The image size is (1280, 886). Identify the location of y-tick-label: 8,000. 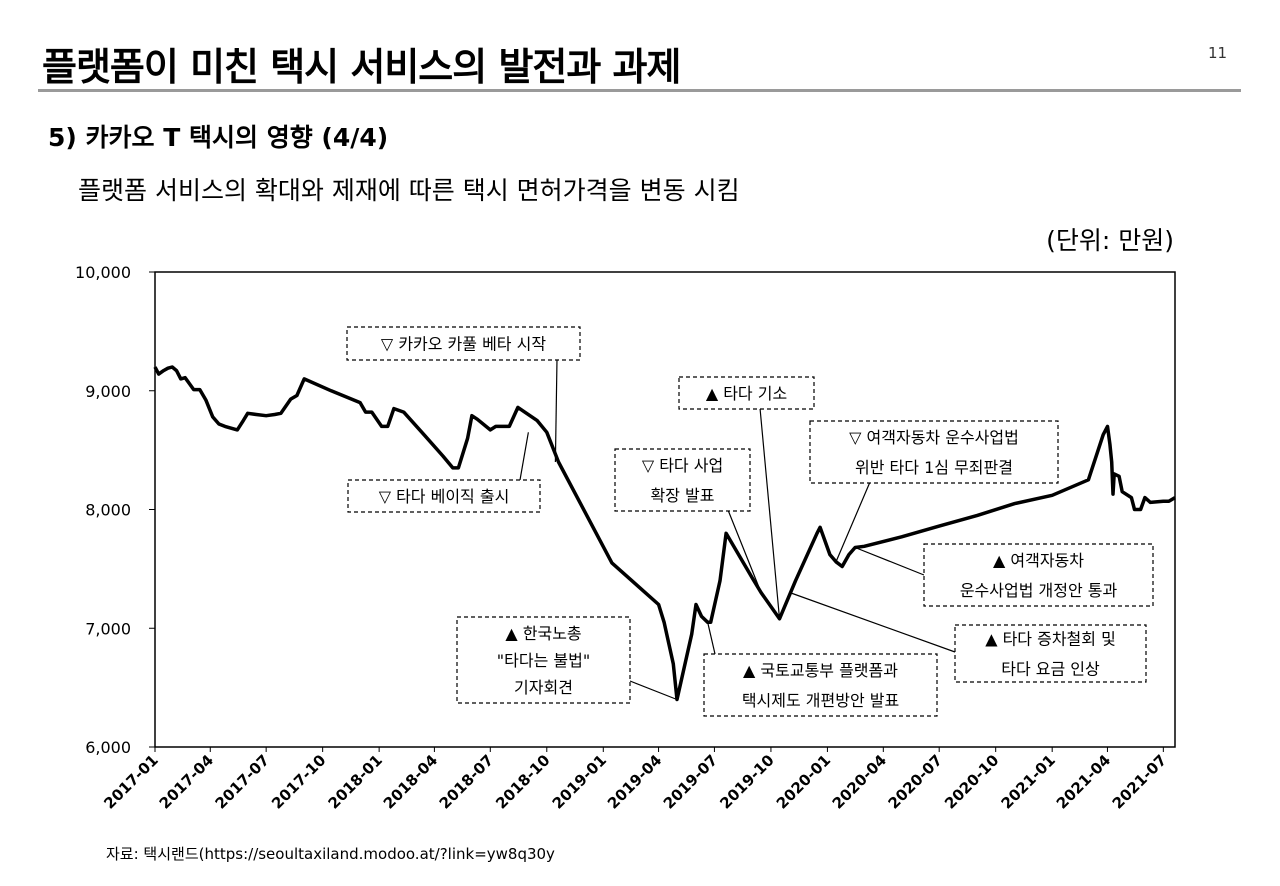
(108, 510).